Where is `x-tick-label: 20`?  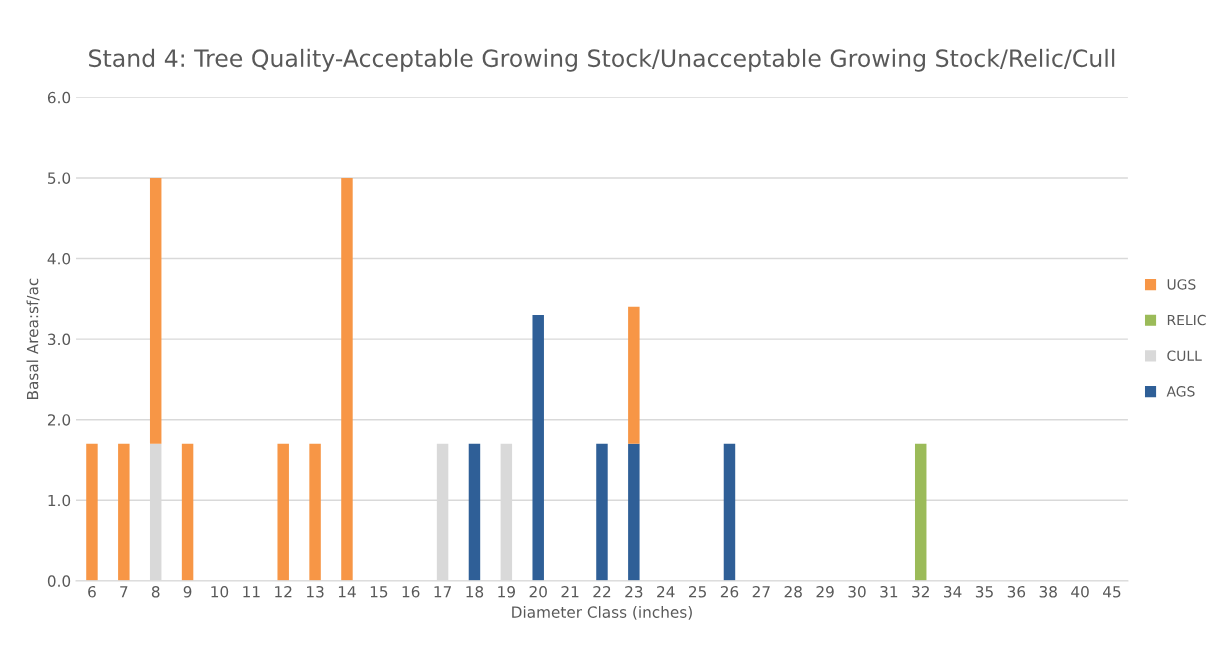 x-tick-label: 20 is located at coordinates (538, 591).